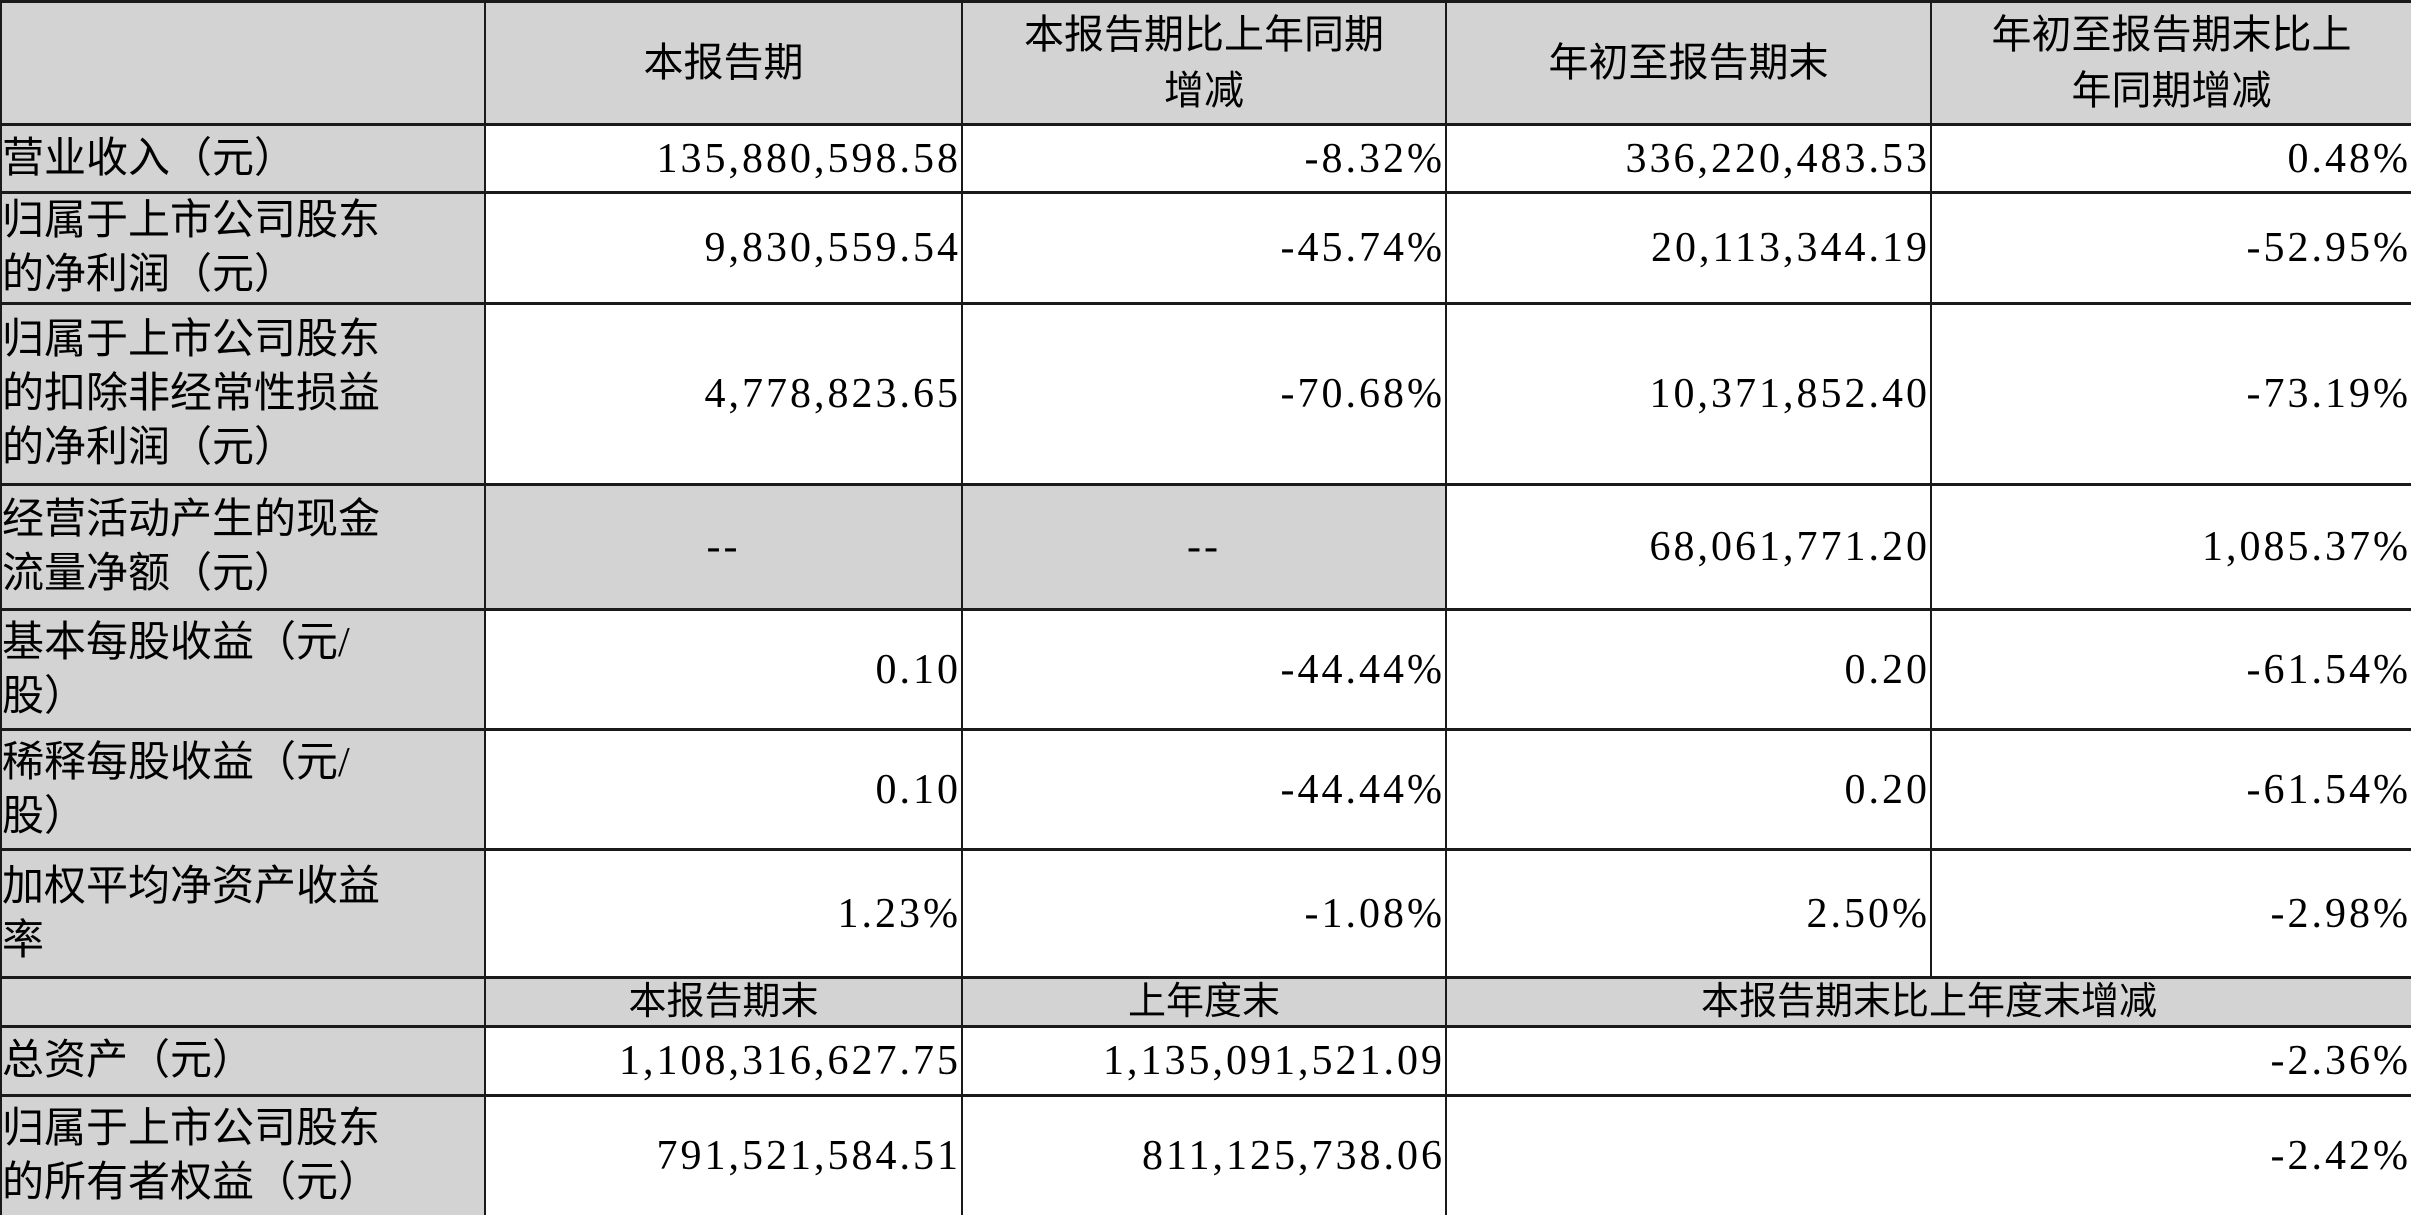 Image resolution: width=2411 pixels, height=1215 pixels. Describe the element at coordinates (243, 789) in the screenshot. I see `row-label: 稀释每股收益（元/ 股）` at that location.